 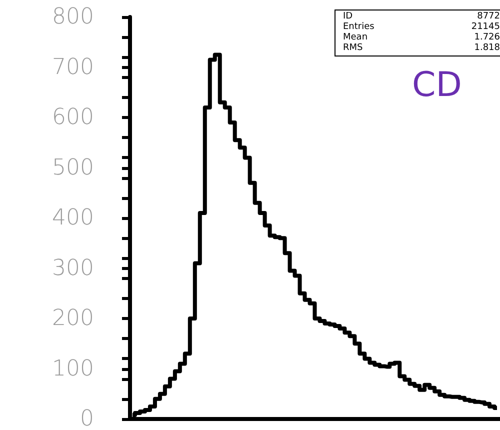 I want to click on y-tick-label: 700, so click(x=73, y=67).